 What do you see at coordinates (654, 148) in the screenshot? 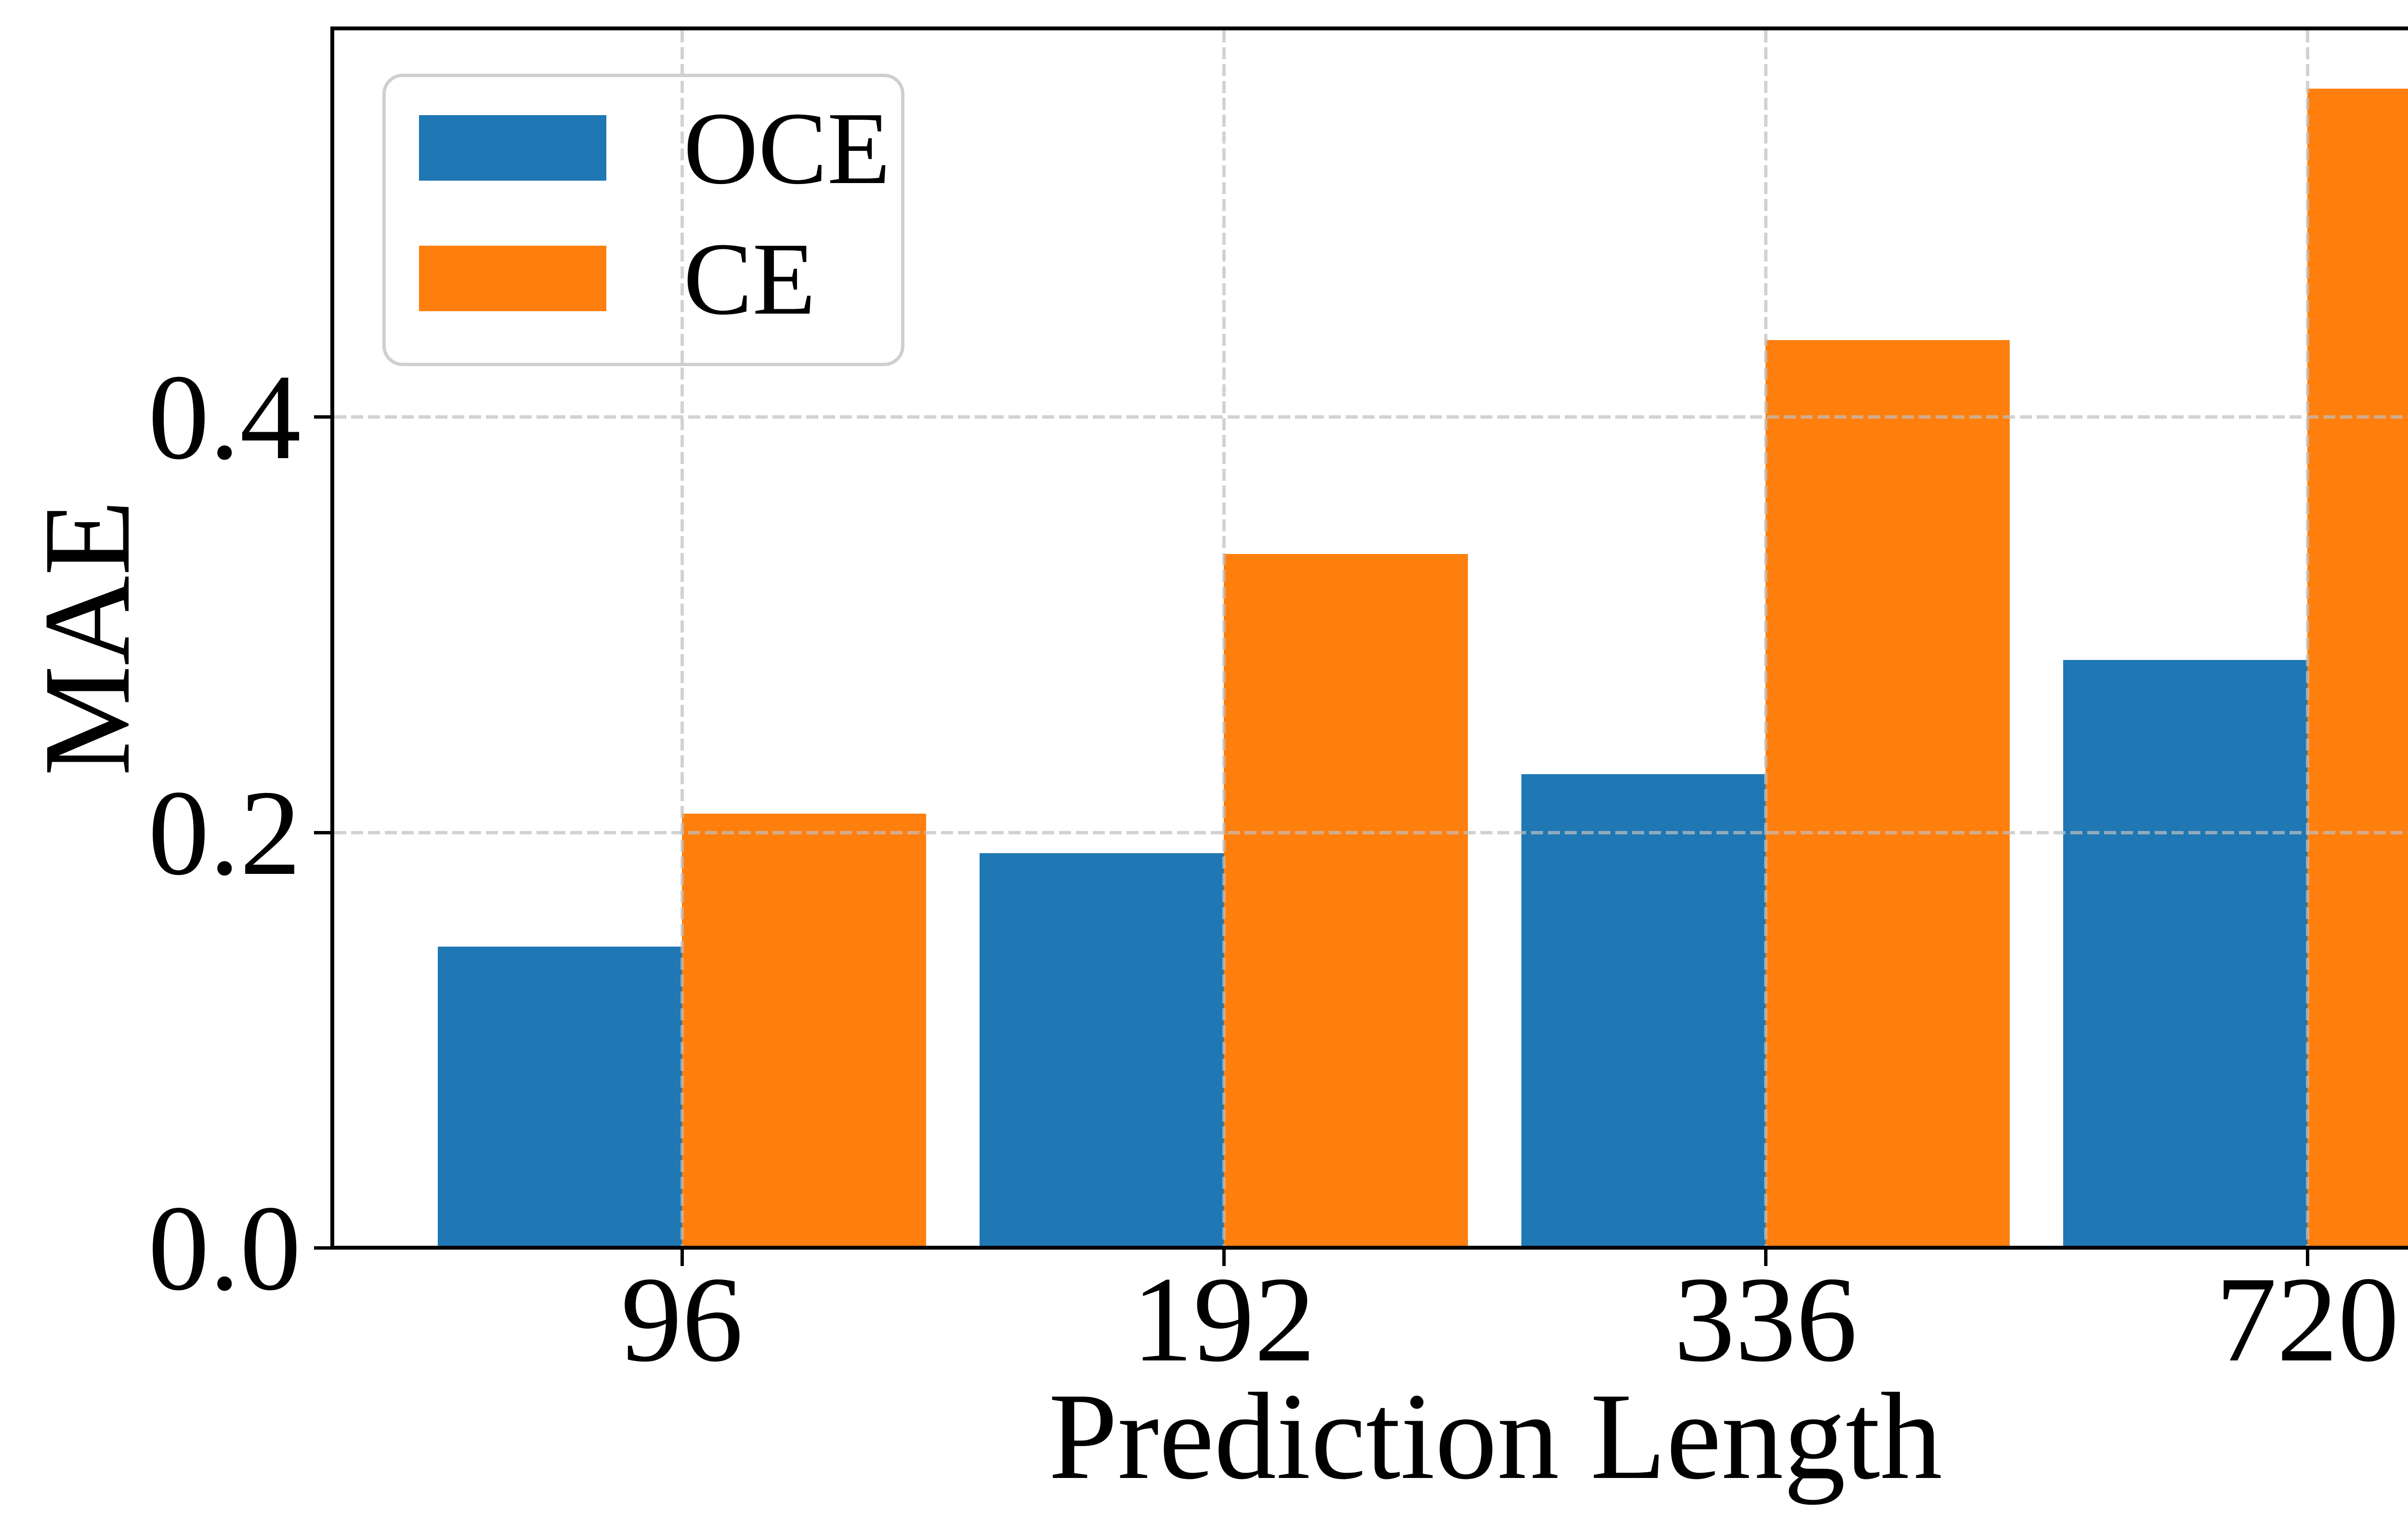
I see `legend-item-oce: OCE` at bounding box center [654, 148].